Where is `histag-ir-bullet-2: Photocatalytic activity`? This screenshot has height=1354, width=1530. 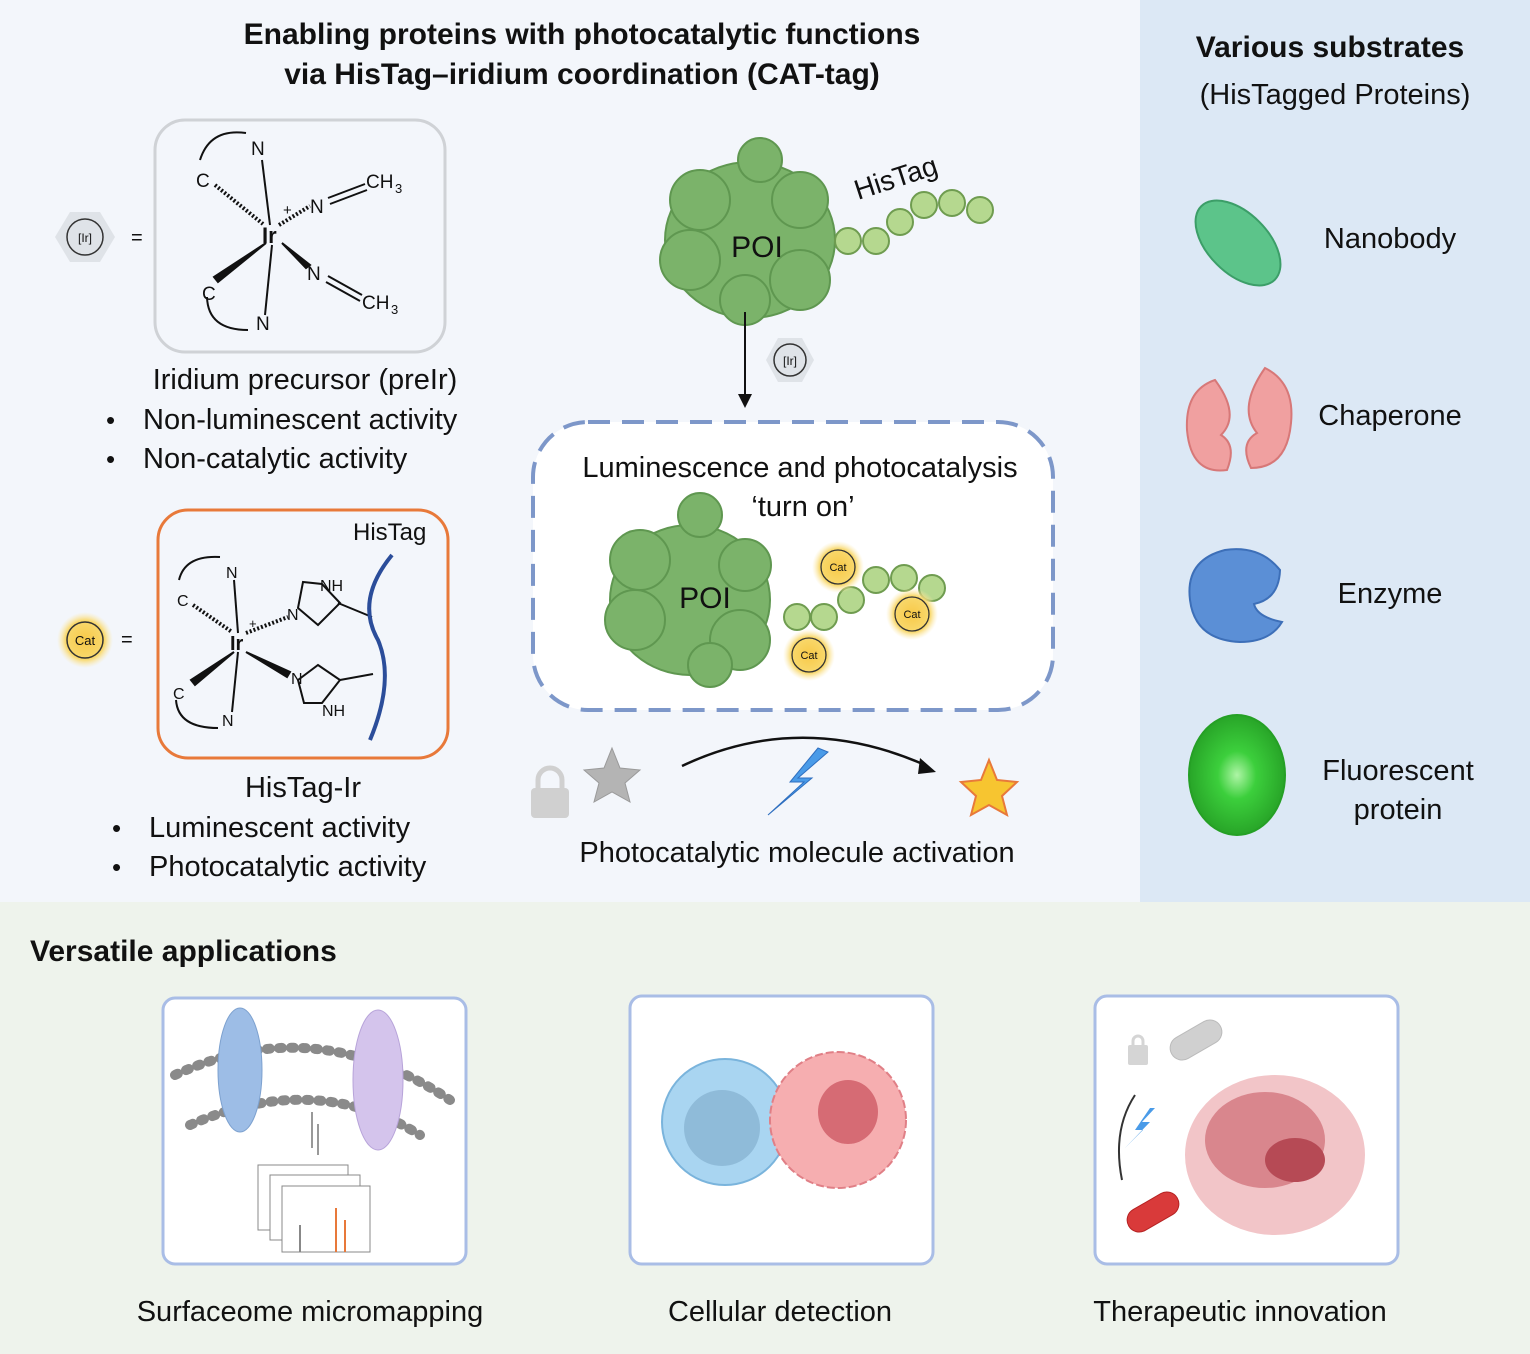
histag-ir-bullet-2: Photocatalytic activity is located at coordinates (288, 867).